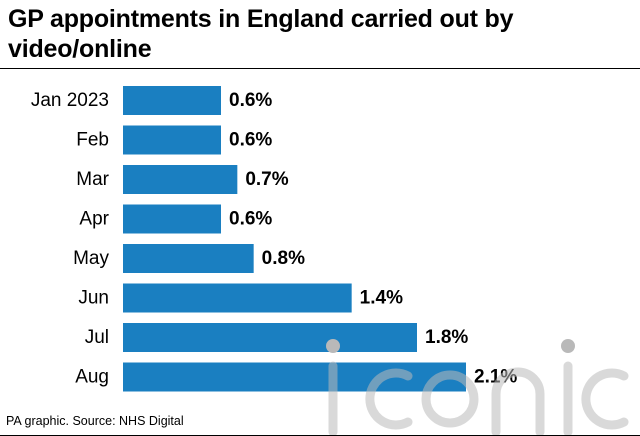  What do you see at coordinates (266, 179) in the screenshot?
I see `value-label: 0.7%` at bounding box center [266, 179].